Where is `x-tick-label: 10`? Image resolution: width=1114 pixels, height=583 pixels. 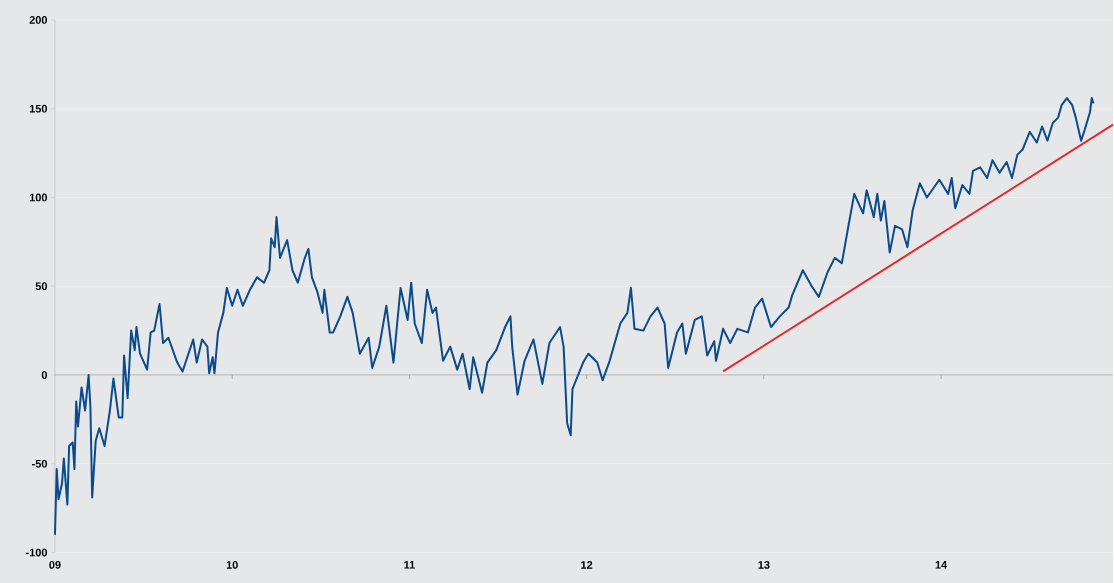
x-tick-label: 10 is located at coordinates (232, 564).